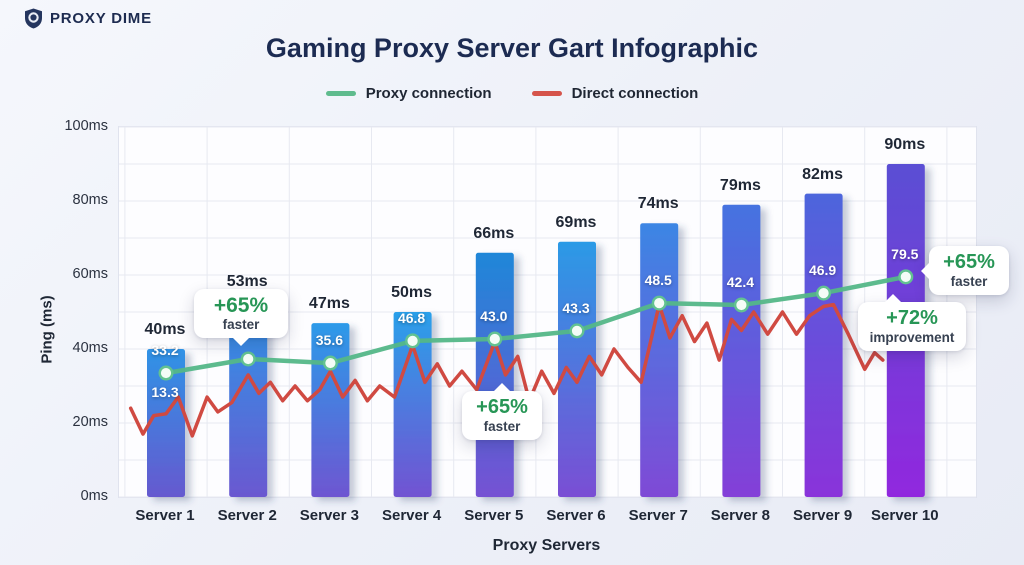 Image resolution: width=1024 pixels, height=565 pixels. What do you see at coordinates (428, 93) in the screenshot?
I see `legend-label: Proxy connection` at bounding box center [428, 93].